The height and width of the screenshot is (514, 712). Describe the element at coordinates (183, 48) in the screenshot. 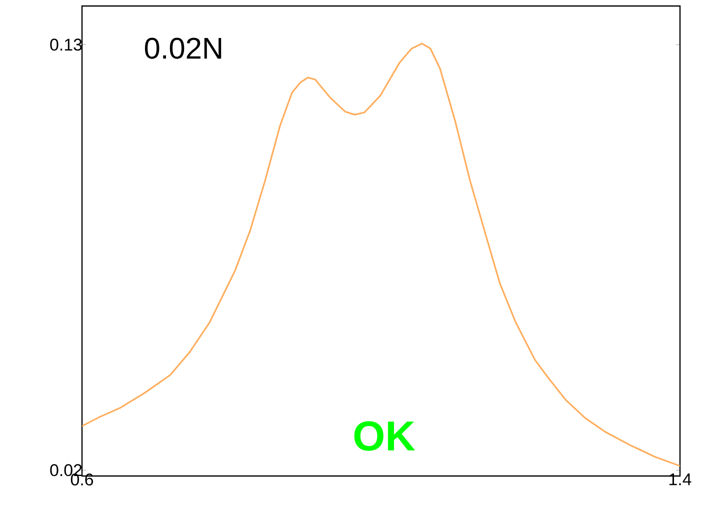

I see `annotation: 0.02N` at that location.